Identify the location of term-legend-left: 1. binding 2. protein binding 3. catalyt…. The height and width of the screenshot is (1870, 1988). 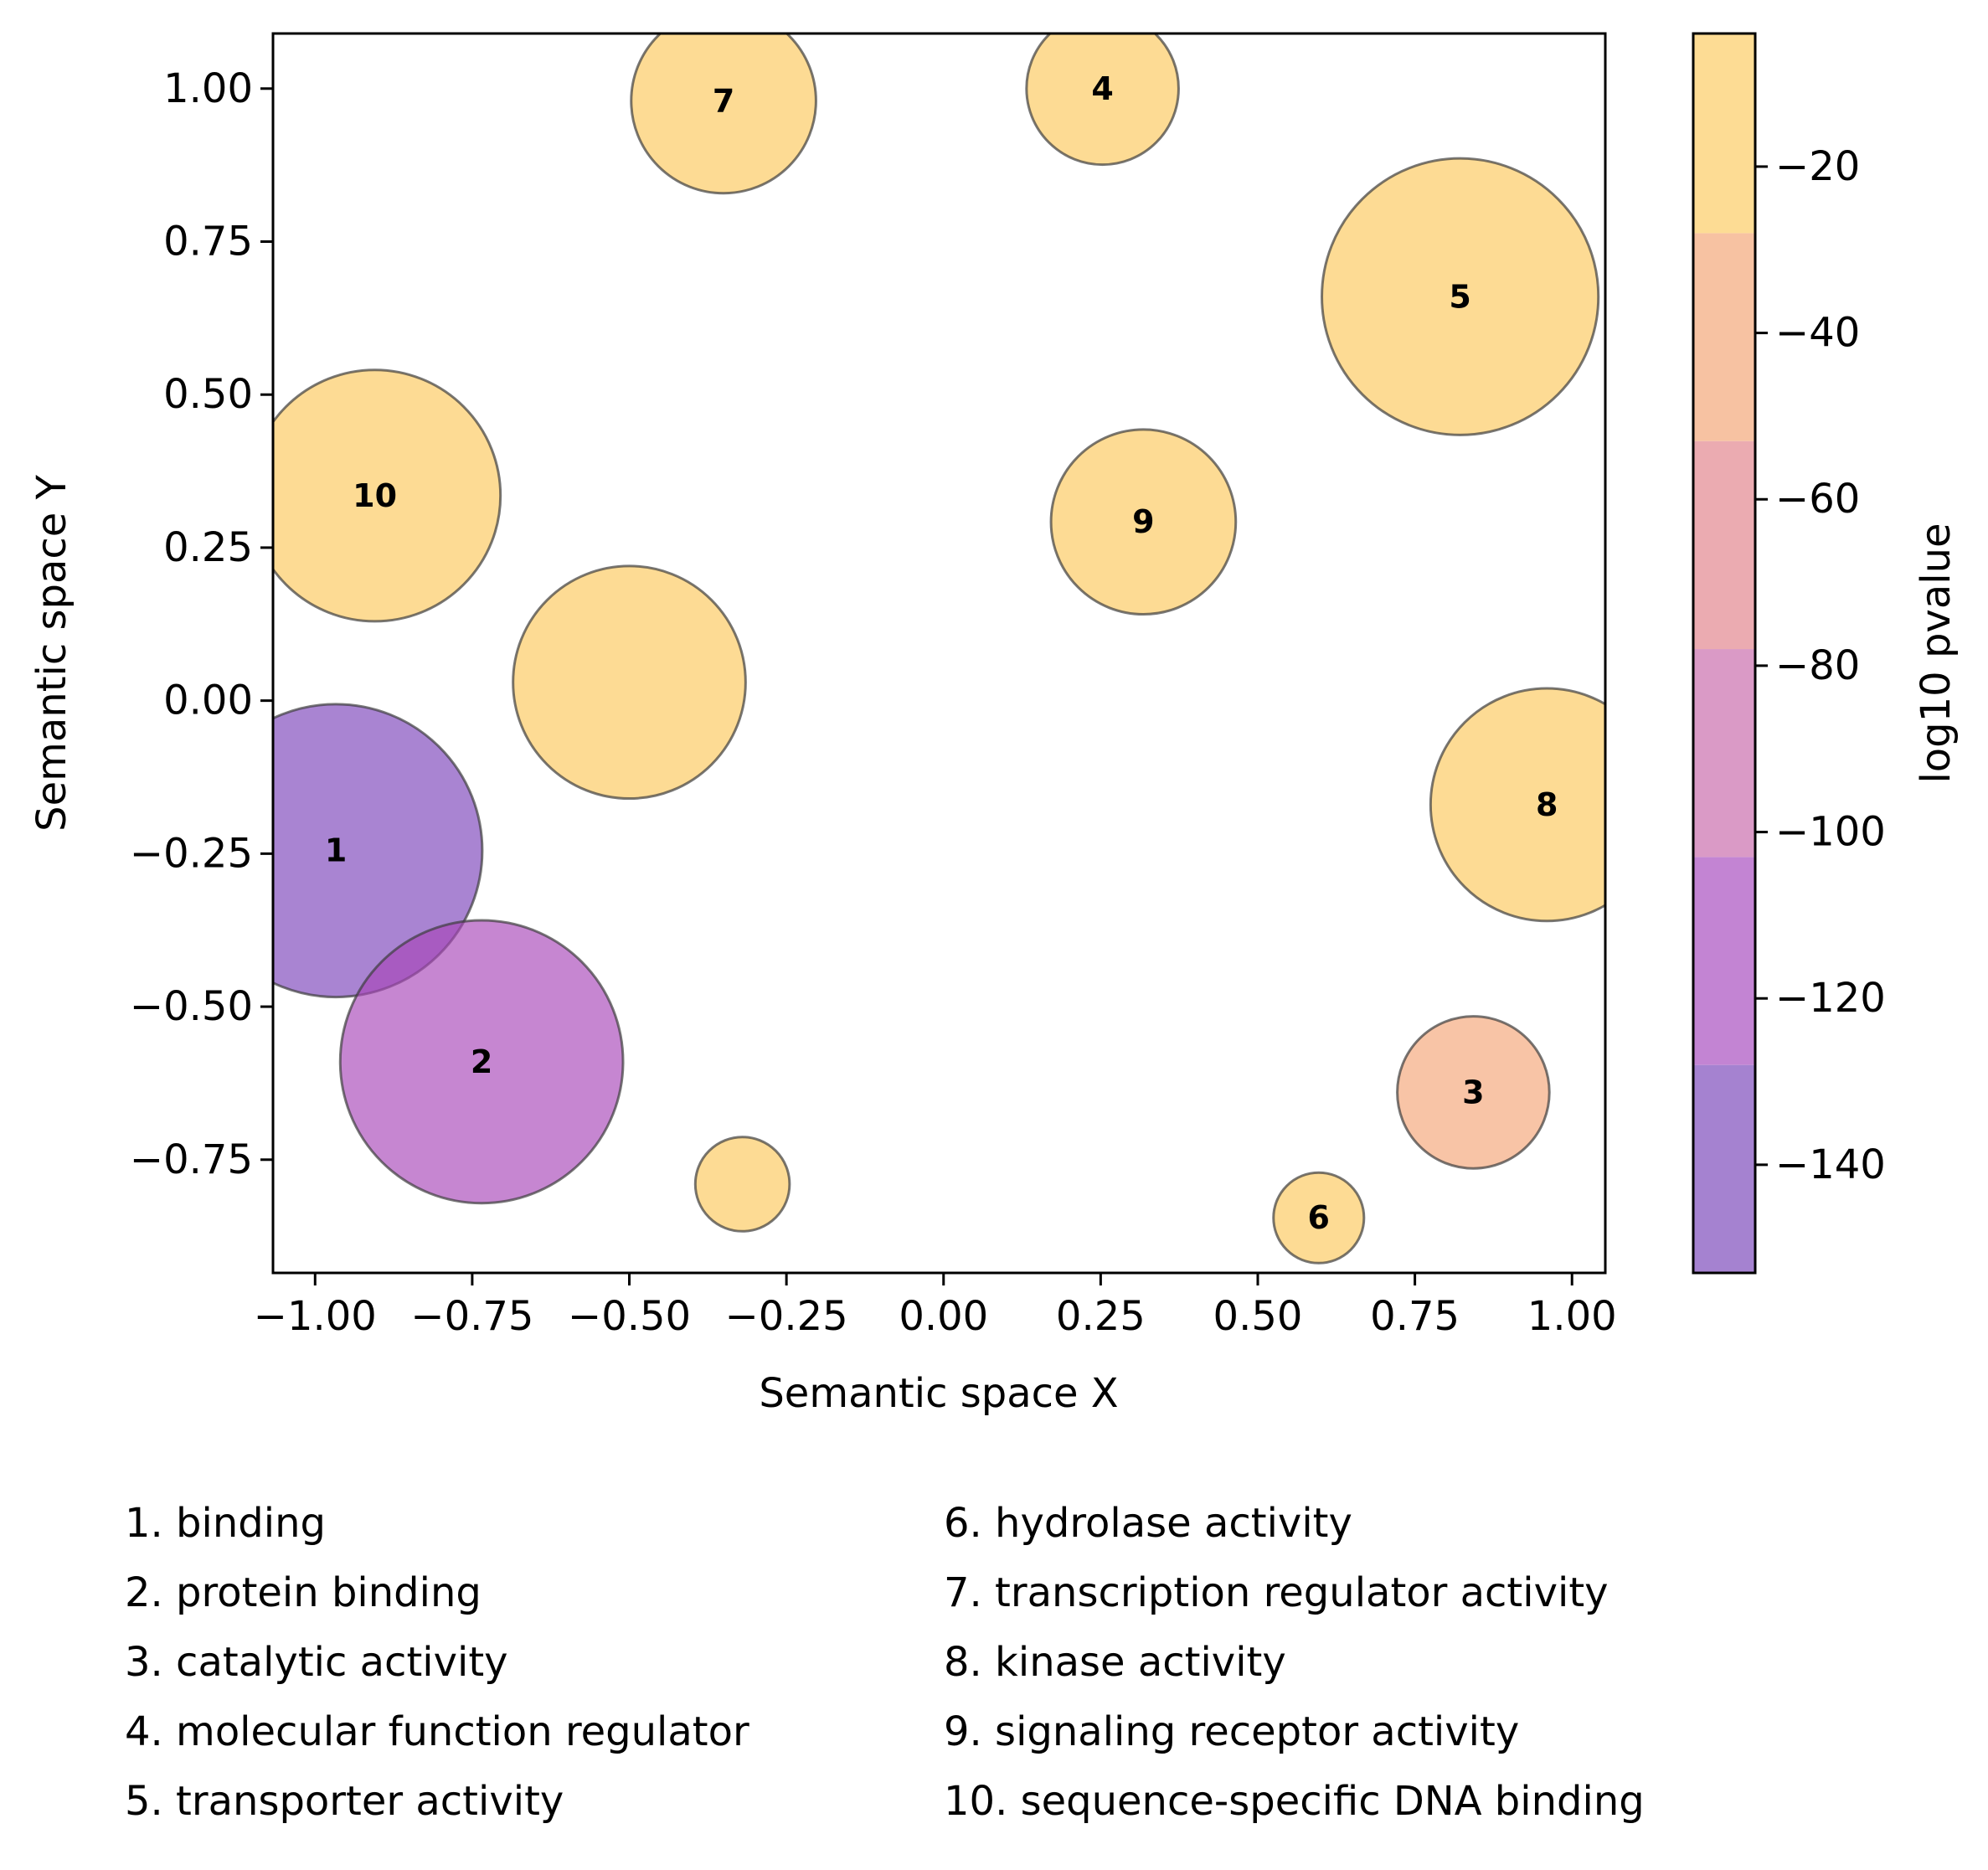
(437, 1663).